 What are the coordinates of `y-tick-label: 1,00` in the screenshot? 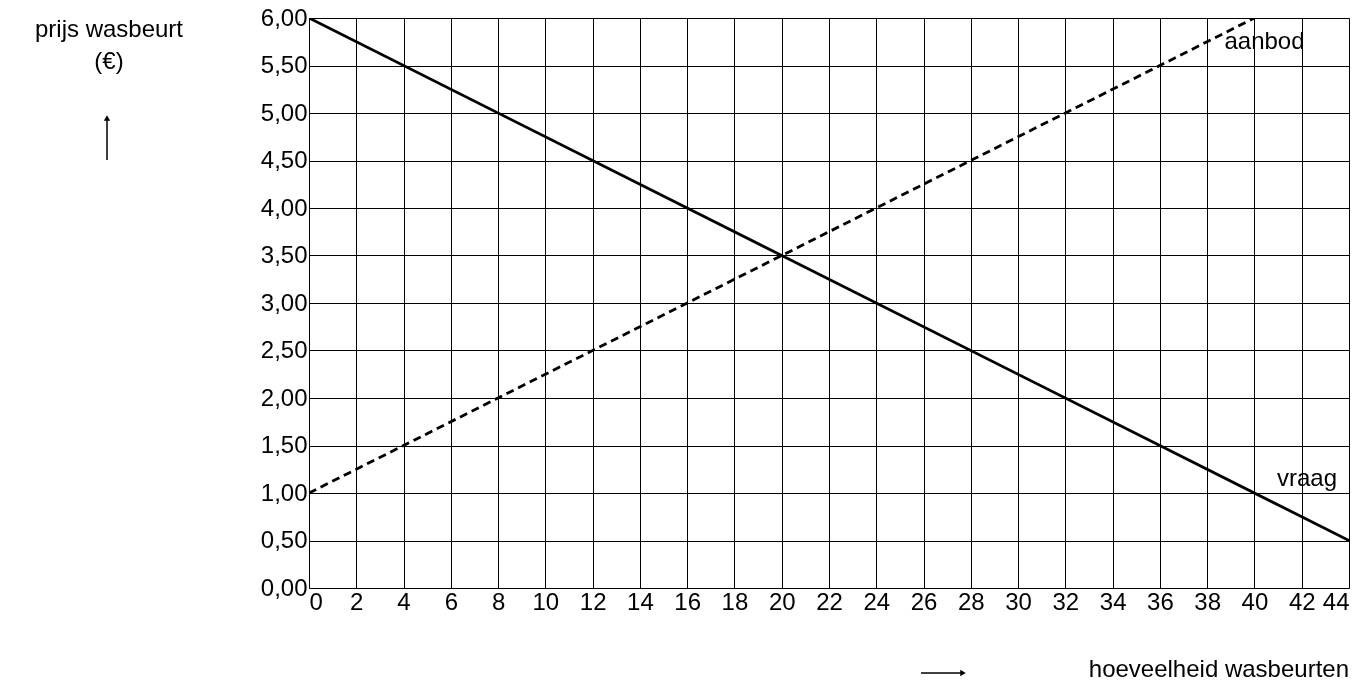 It's located at (284, 492).